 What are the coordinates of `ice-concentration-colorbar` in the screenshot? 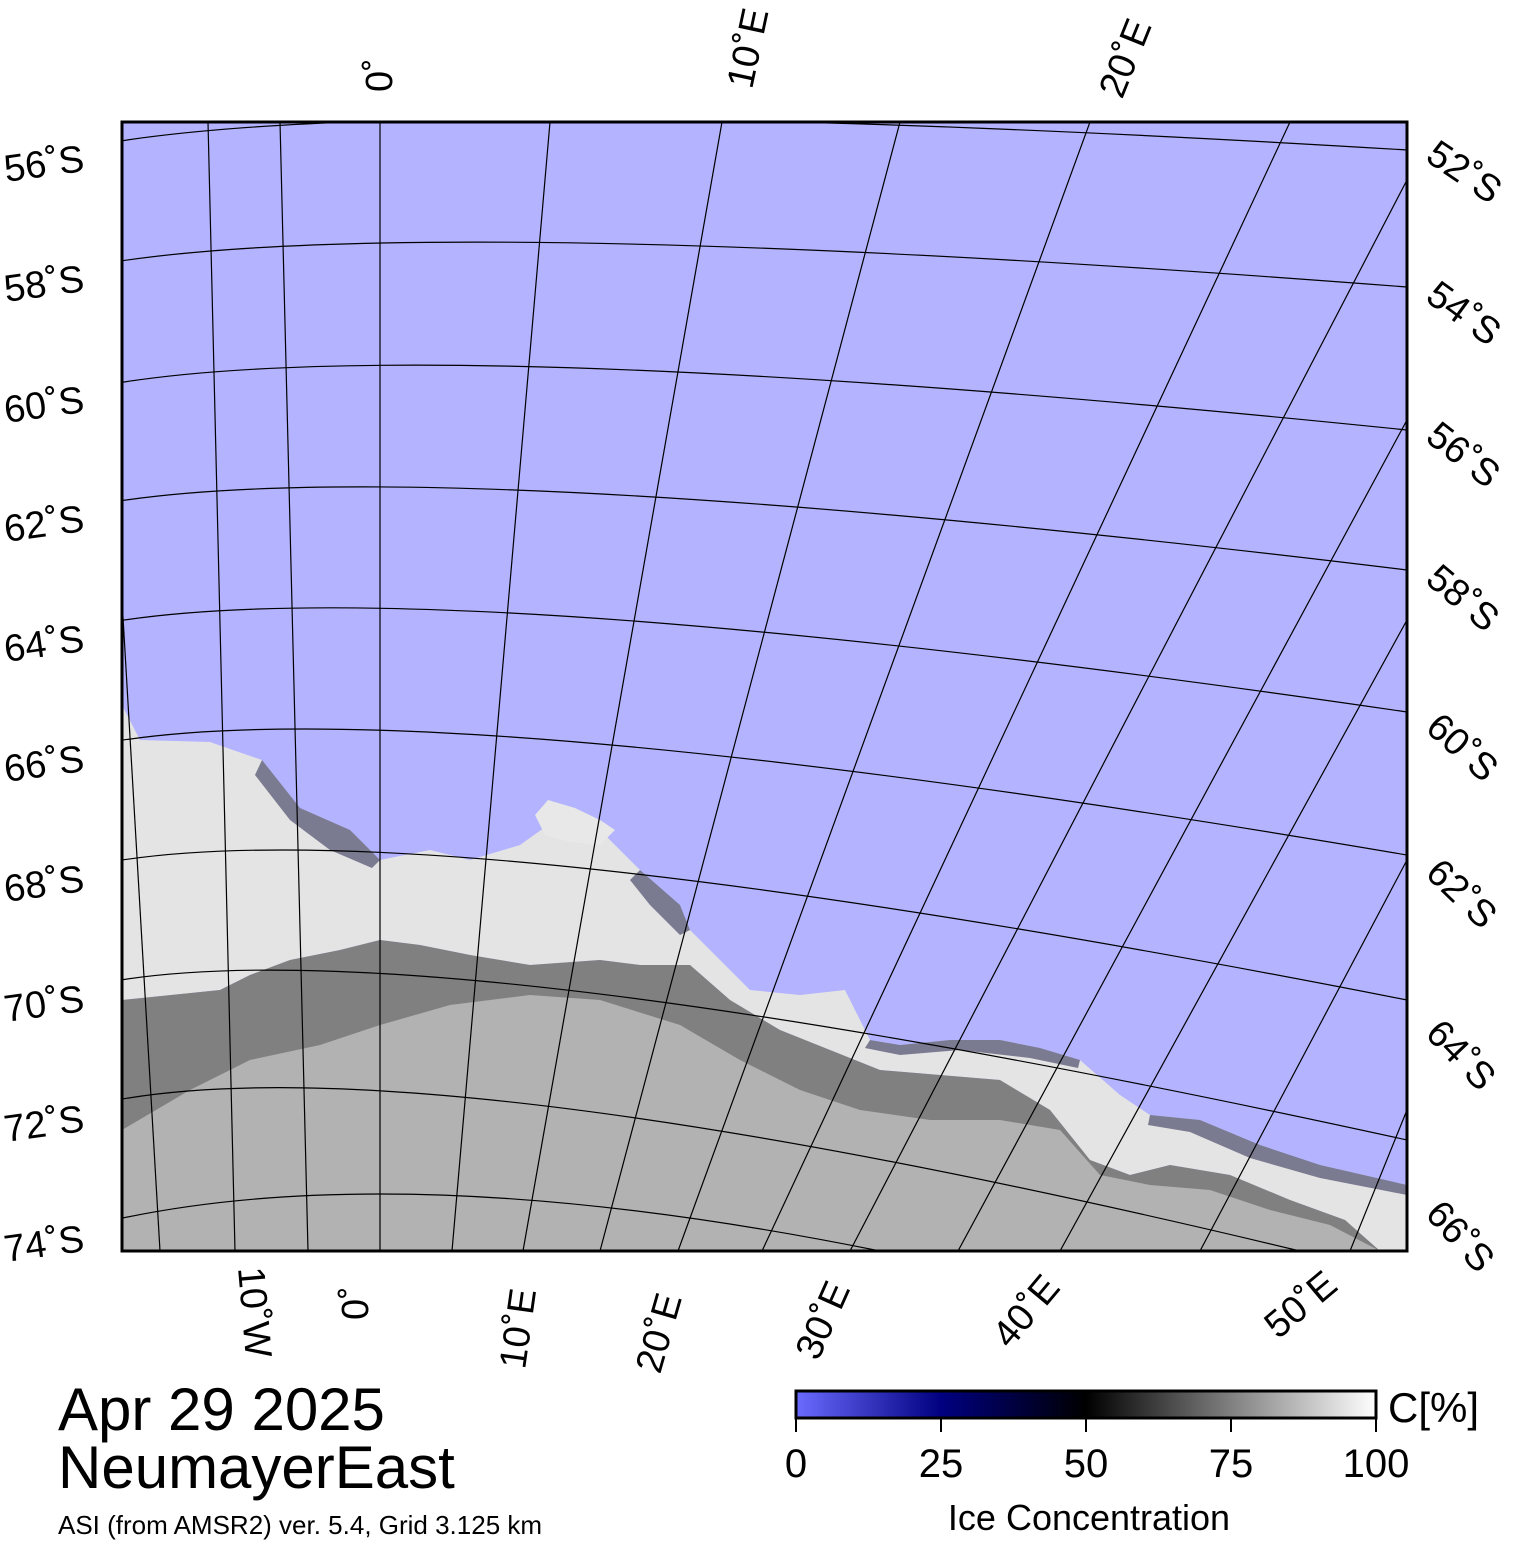 It's located at (1086, 1404).